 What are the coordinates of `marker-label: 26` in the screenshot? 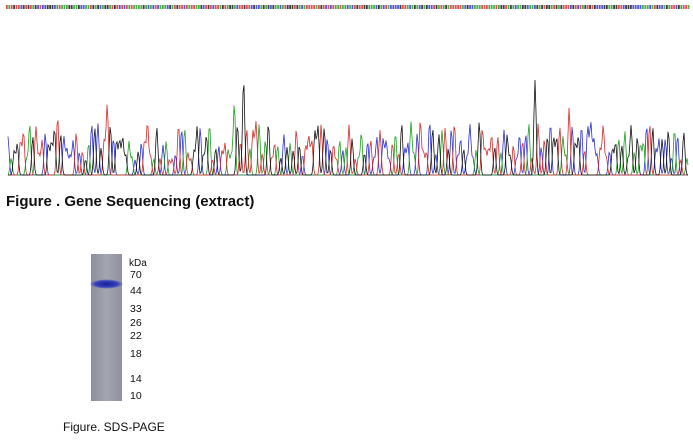 It's located at (136, 323).